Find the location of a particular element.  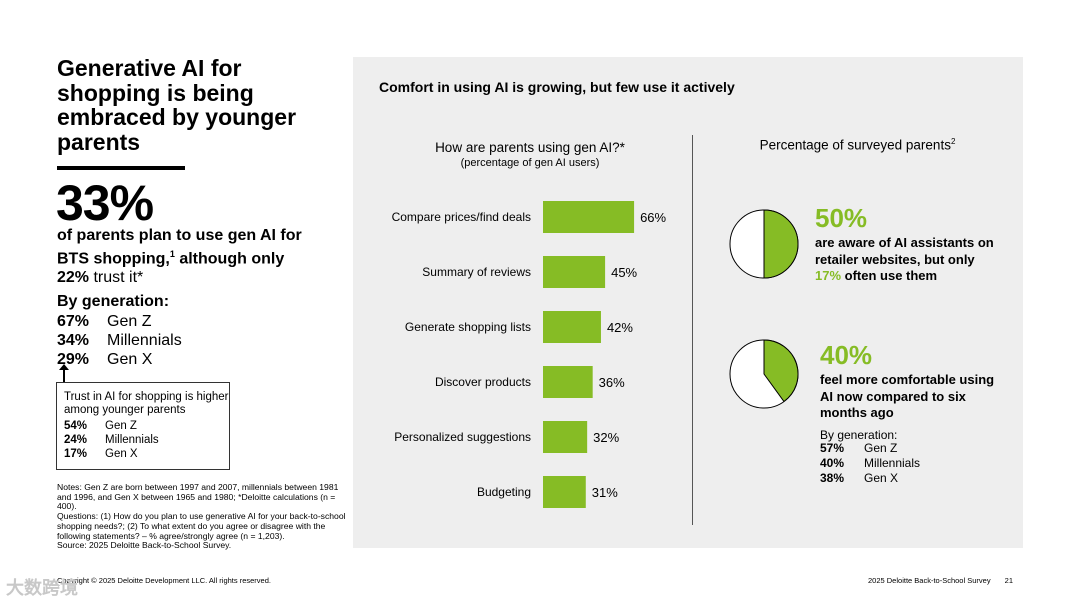

bar-category-label: Personalized suggestions is located at coordinates (462, 437).